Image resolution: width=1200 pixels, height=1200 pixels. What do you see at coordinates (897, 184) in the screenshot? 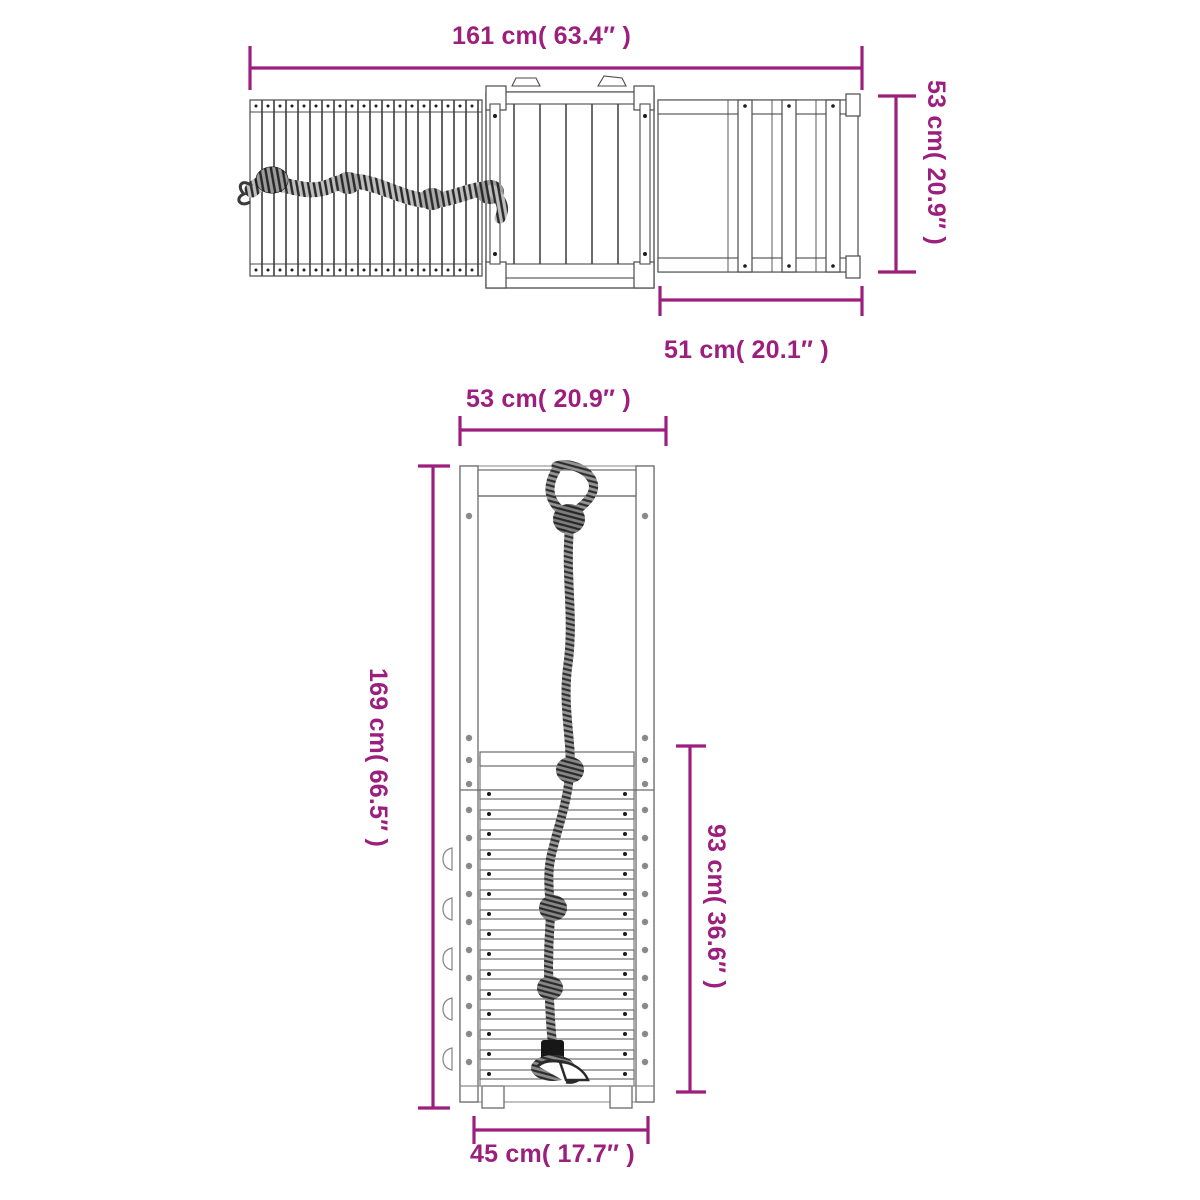
I see `dim-53-top-line` at bounding box center [897, 184].